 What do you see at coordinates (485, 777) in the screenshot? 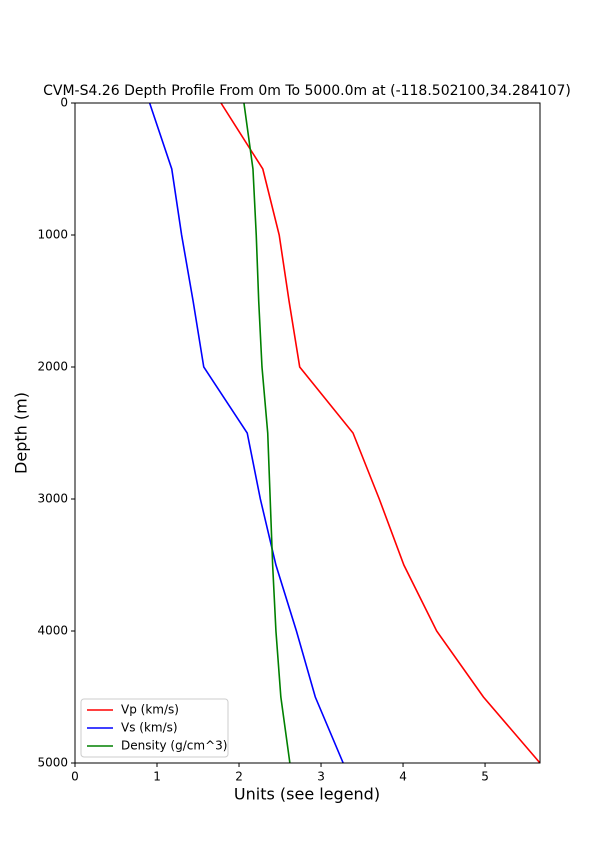
I see `x-tick-label: 5` at bounding box center [485, 777].